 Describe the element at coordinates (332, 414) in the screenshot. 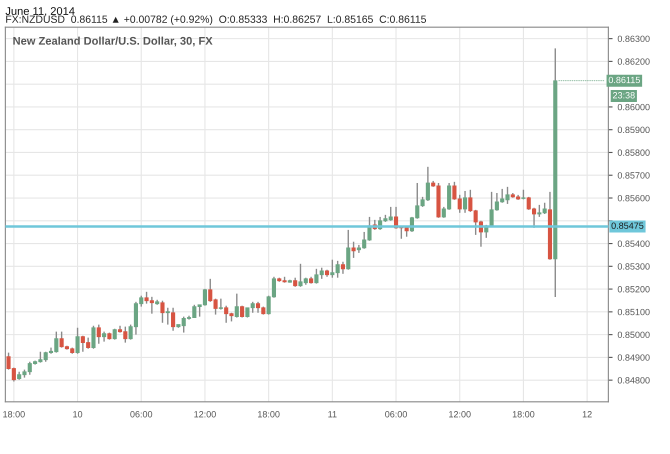

I see `x-tick-label: 11` at that location.